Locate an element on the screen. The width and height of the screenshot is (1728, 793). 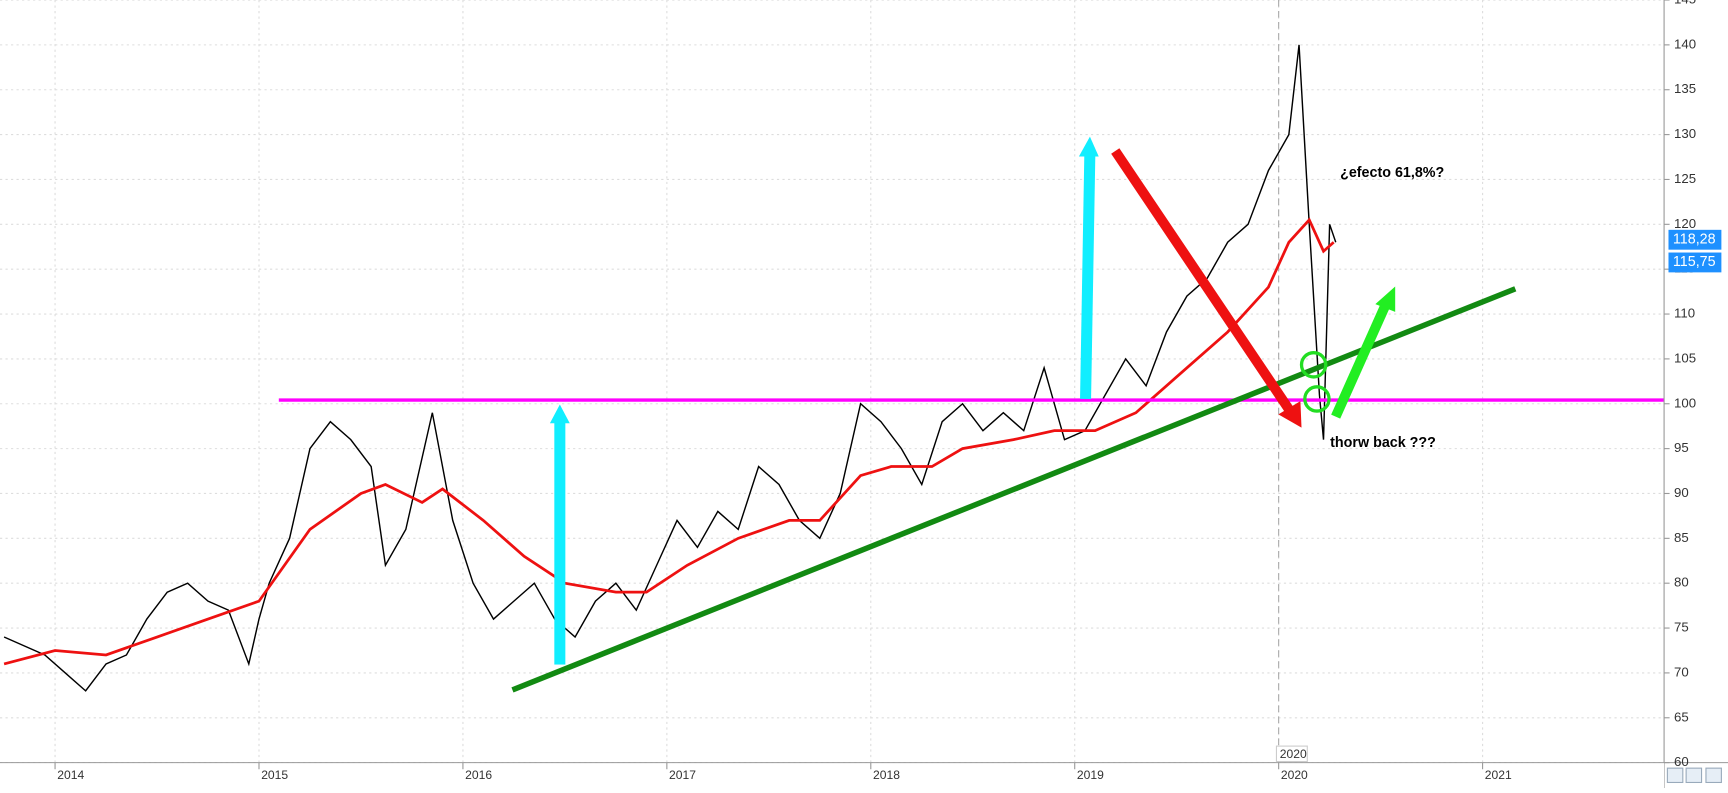
x-axis-panel is located at coordinates (832, 775).